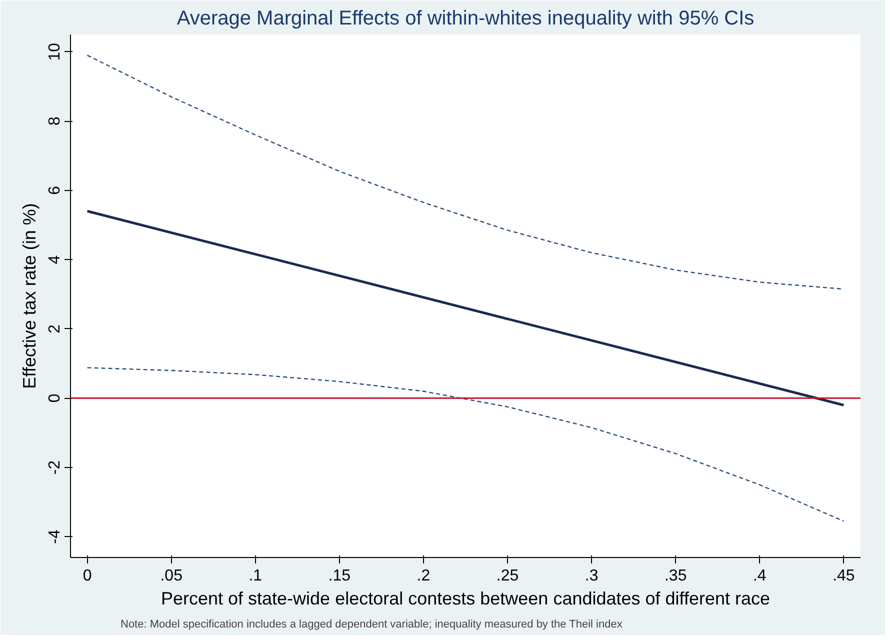 The image size is (890, 640). What do you see at coordinates (759, 576) in the screenshot?
I see `x-tick-label: .4` at bounding box center [759, 576].